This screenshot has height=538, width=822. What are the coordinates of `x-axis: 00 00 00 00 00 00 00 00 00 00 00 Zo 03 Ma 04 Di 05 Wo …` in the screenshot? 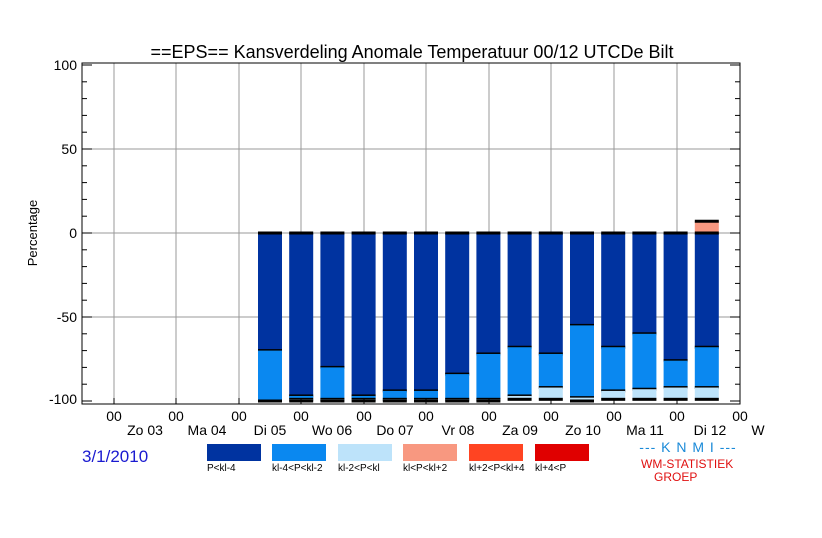 It's located at (435, 418).